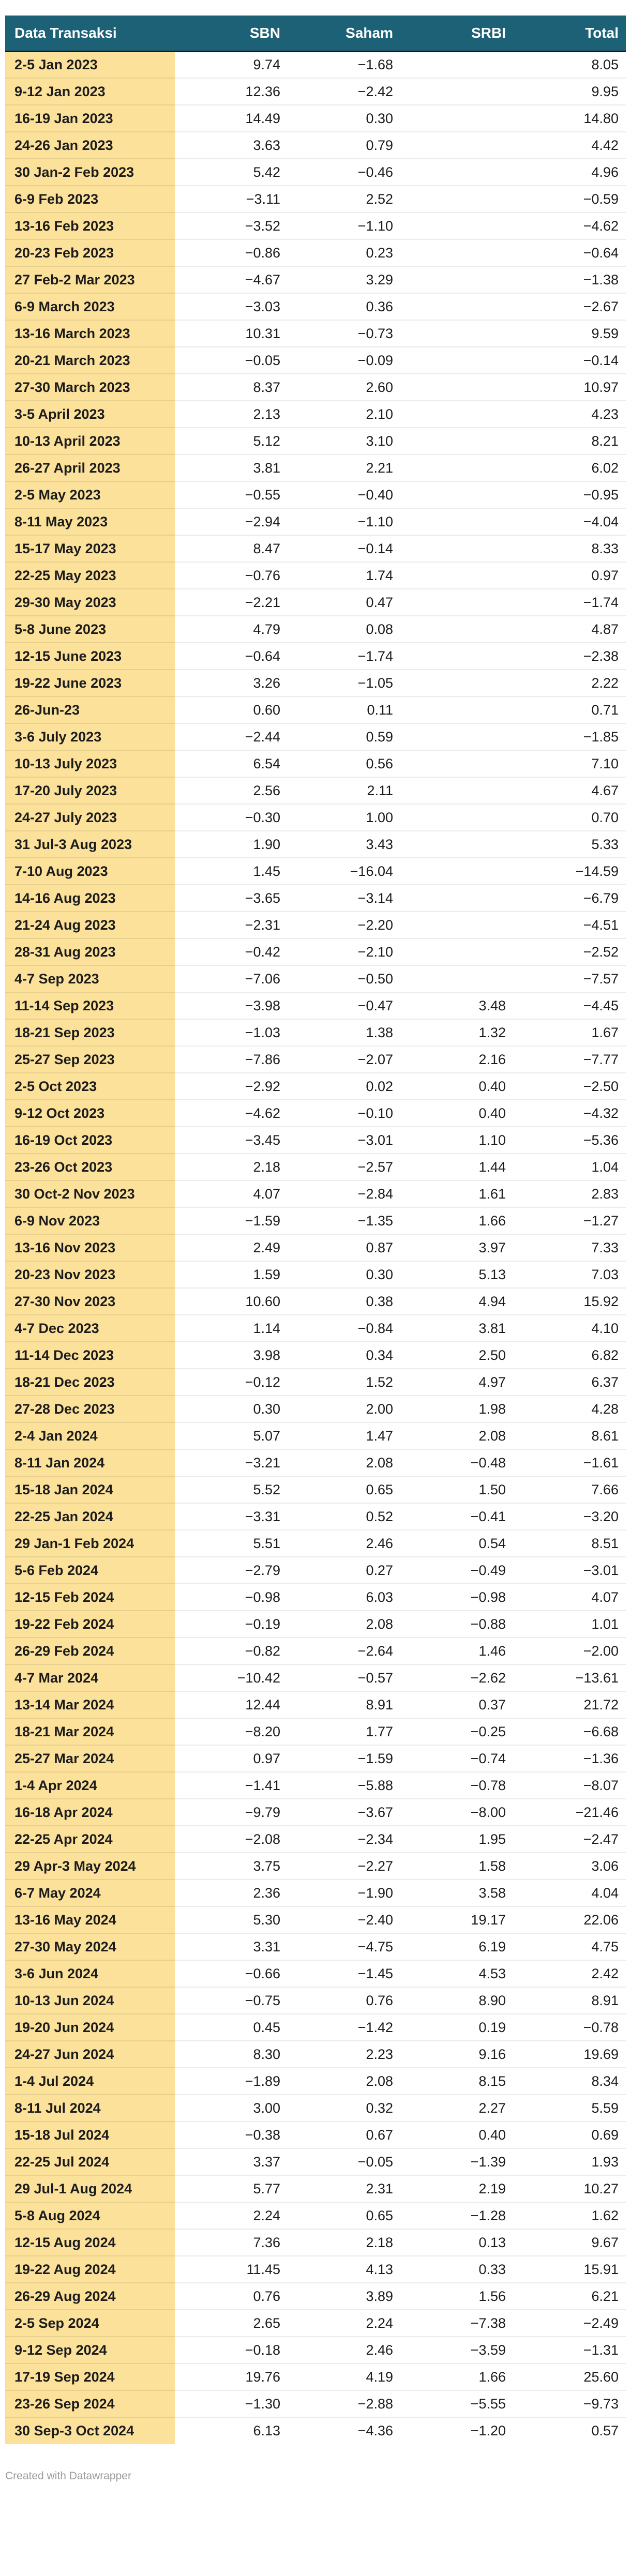 This screenshot has width=631, height=2576. What do you see at coordinates (344, 1167) in the screenshot?
I see `saham-value: −2.57` at bounding box center [344, 1167].